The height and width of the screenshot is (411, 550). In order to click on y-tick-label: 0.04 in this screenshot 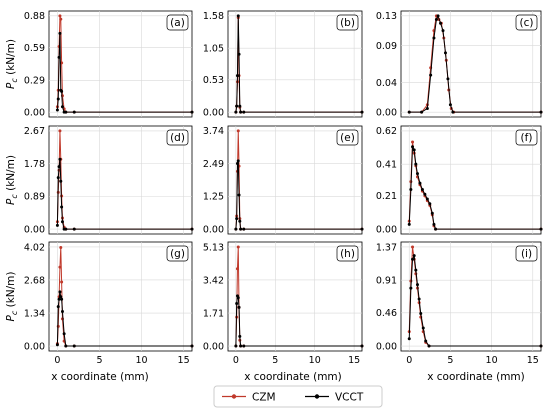, I will do `click(386, 83)`.